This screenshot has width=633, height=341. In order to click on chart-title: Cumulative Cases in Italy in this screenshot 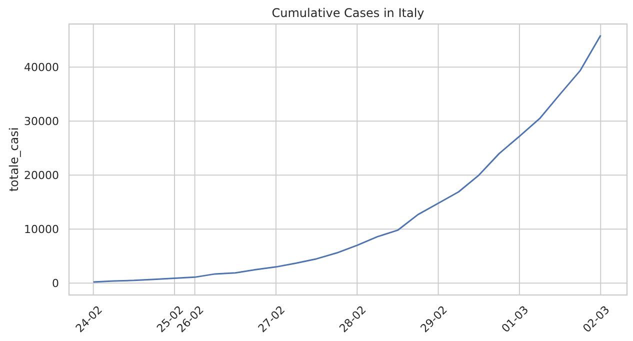, I will do `click(348, 13)`.